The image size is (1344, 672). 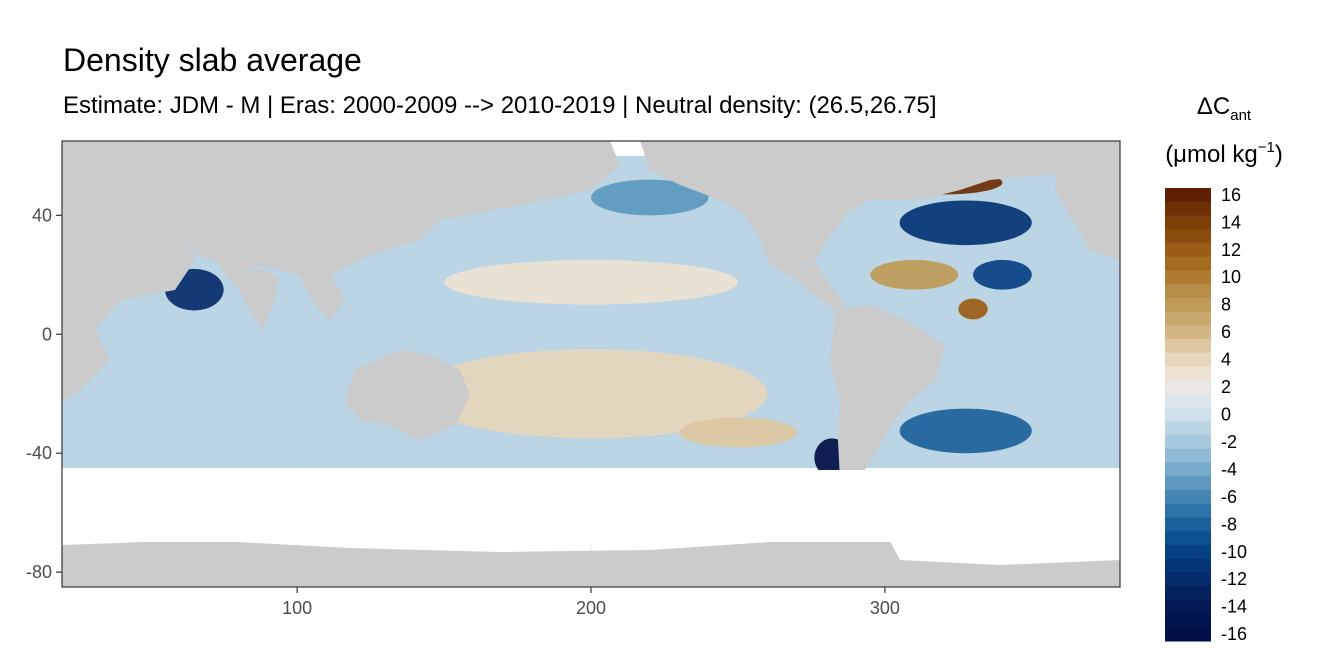 What do you see at coordinates (254, 299) in the screenshot?
I see `land-india` at bounding box center [254, 299].